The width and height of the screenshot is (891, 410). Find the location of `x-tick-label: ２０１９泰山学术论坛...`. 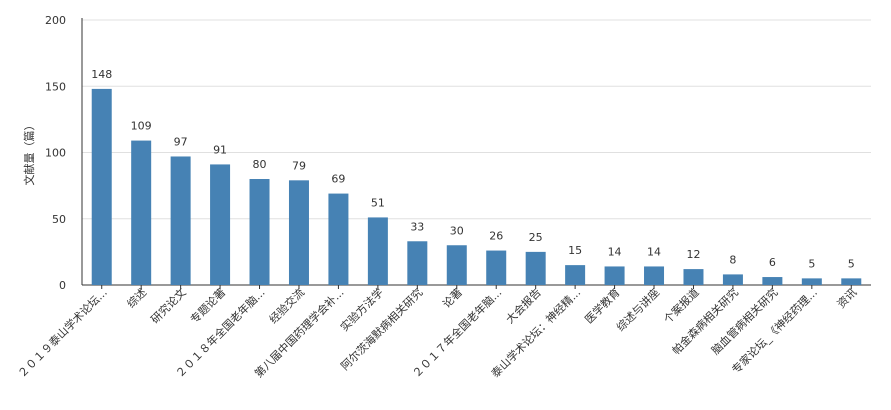

x-tick-label: ２０１９泰山学术论坛... is located at coordinates (62, 332).